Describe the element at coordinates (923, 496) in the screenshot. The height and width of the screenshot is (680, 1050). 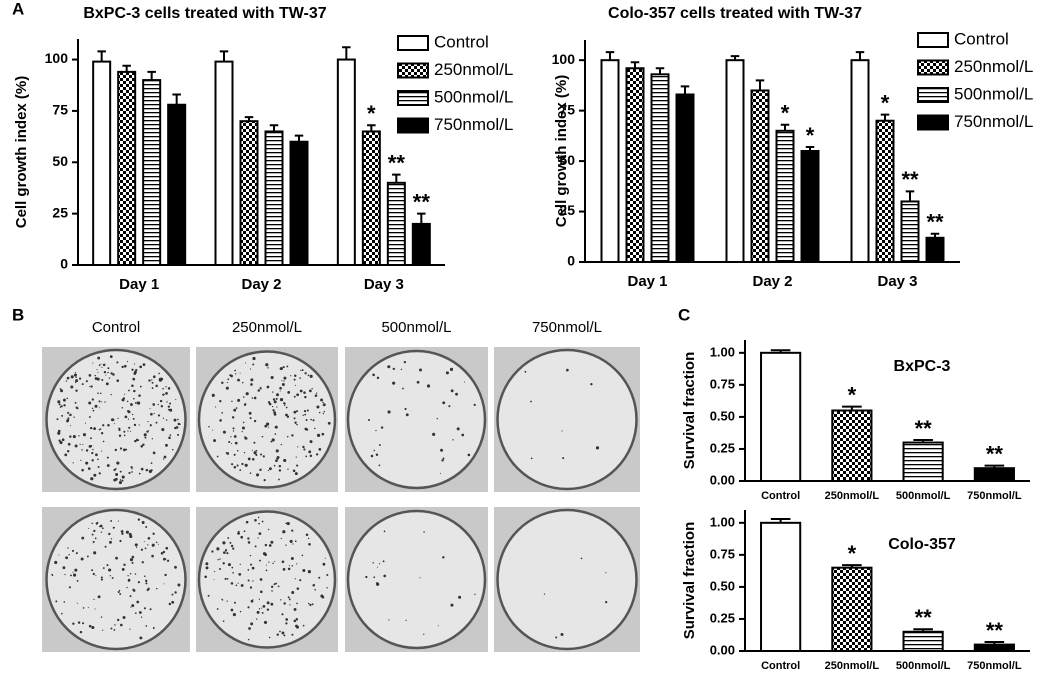
I see `x-tick-label: 500nmol/L` at that location.